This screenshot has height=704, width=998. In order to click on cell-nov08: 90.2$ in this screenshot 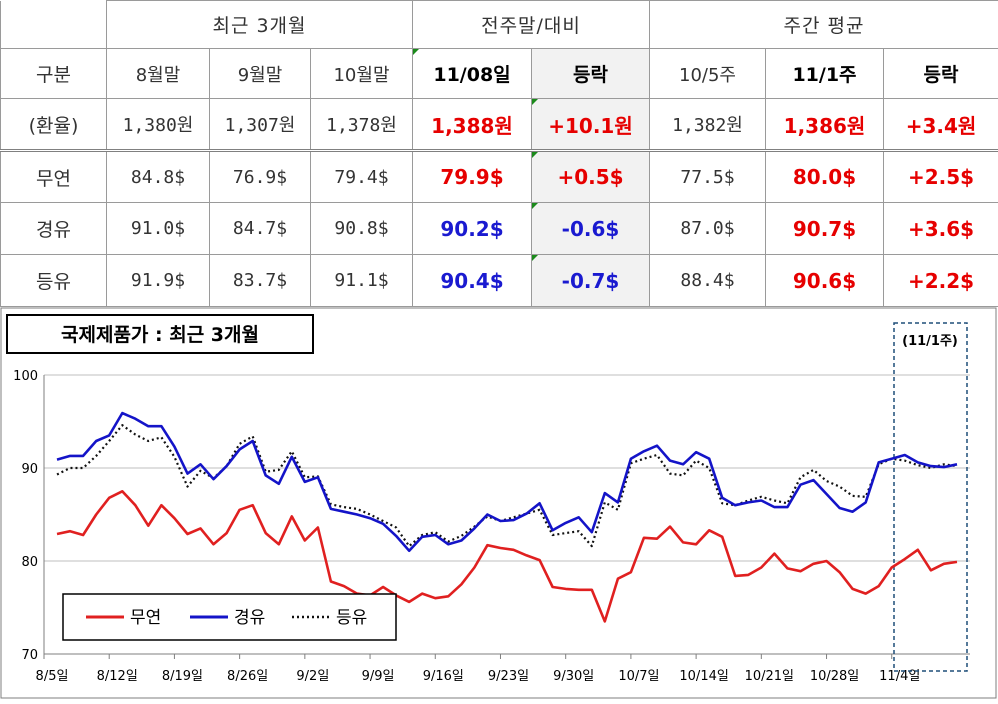, I will do `click(472, 229)`.